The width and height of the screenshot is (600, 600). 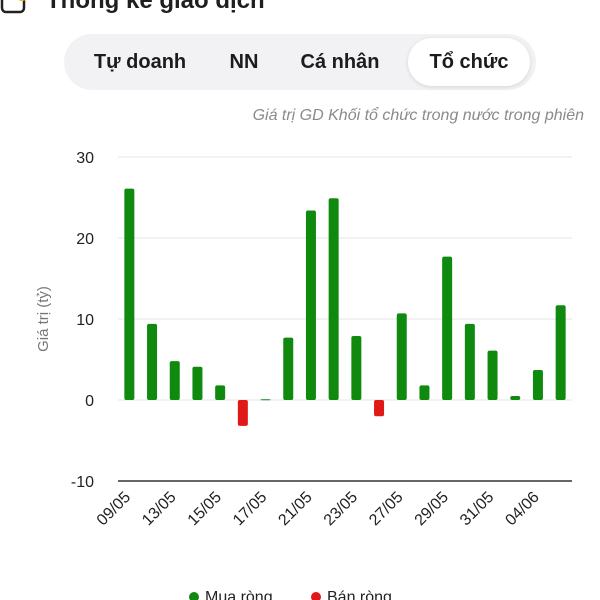 I want to click on legend-marker-buy, so click(x=194, y=596).